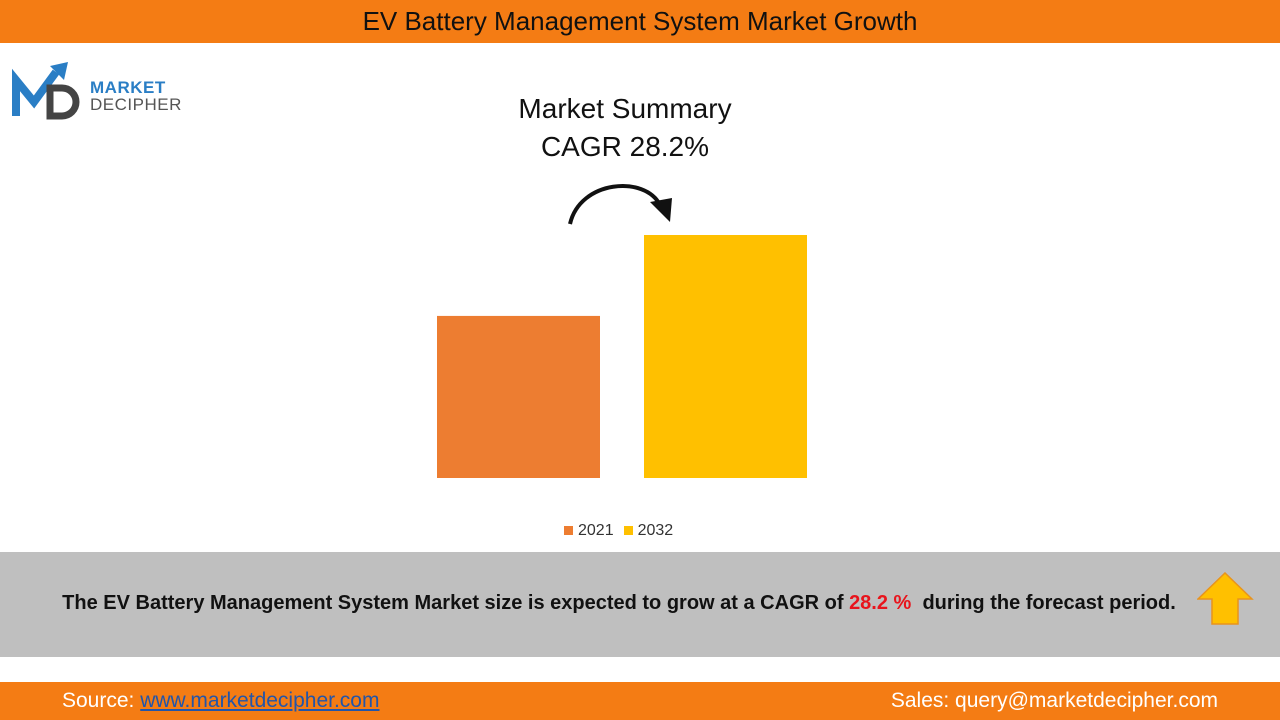 The width and height of the screenshot is (1280, 720). What do you see at coordinates (518, 396) in the screenshot?
I see `bar-2021` at bounding box center [518, 396].